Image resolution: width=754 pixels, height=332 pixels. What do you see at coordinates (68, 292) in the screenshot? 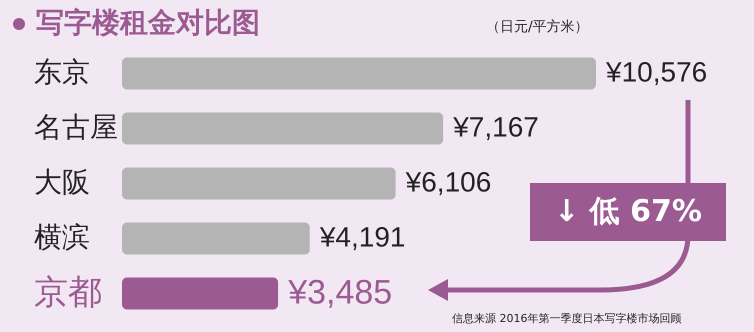
I see `y-tick-label: 京都` at bounding box center [68, 292].